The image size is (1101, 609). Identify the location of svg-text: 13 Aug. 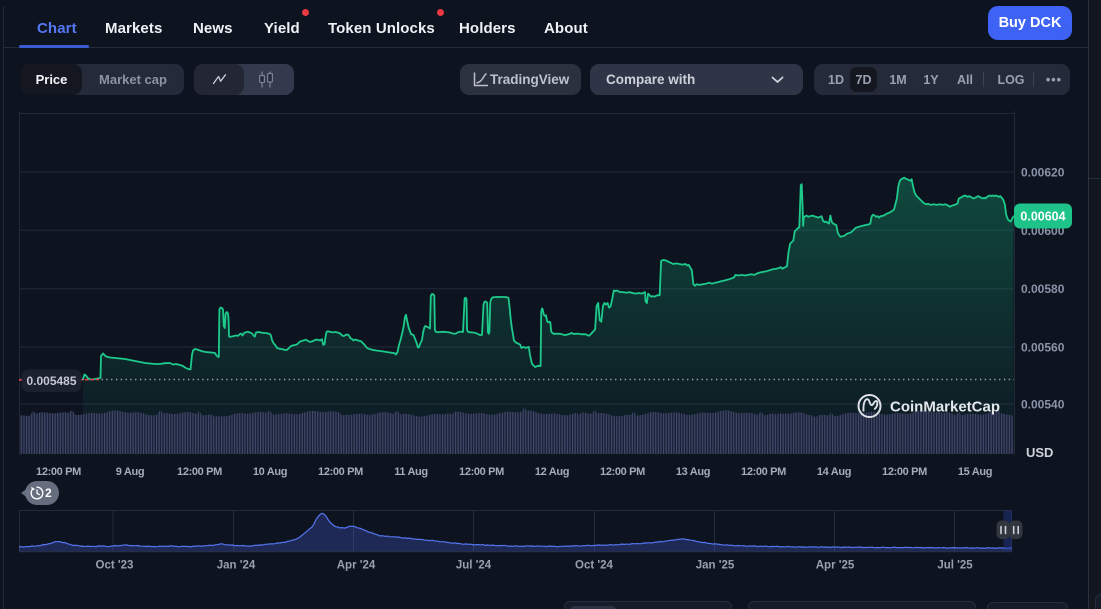
(693, 472).